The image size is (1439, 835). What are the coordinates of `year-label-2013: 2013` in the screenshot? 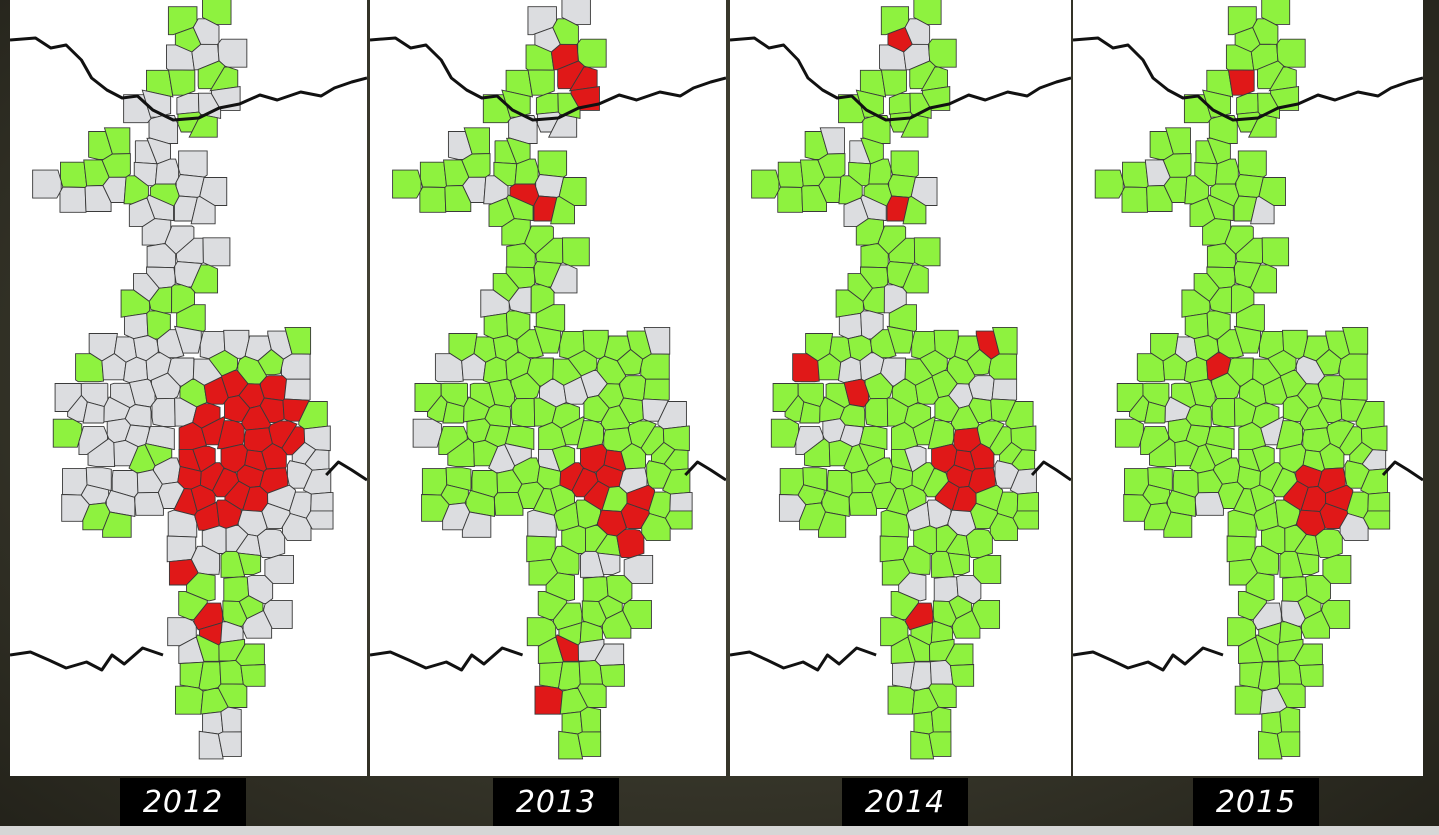 It's located at (556, 802).